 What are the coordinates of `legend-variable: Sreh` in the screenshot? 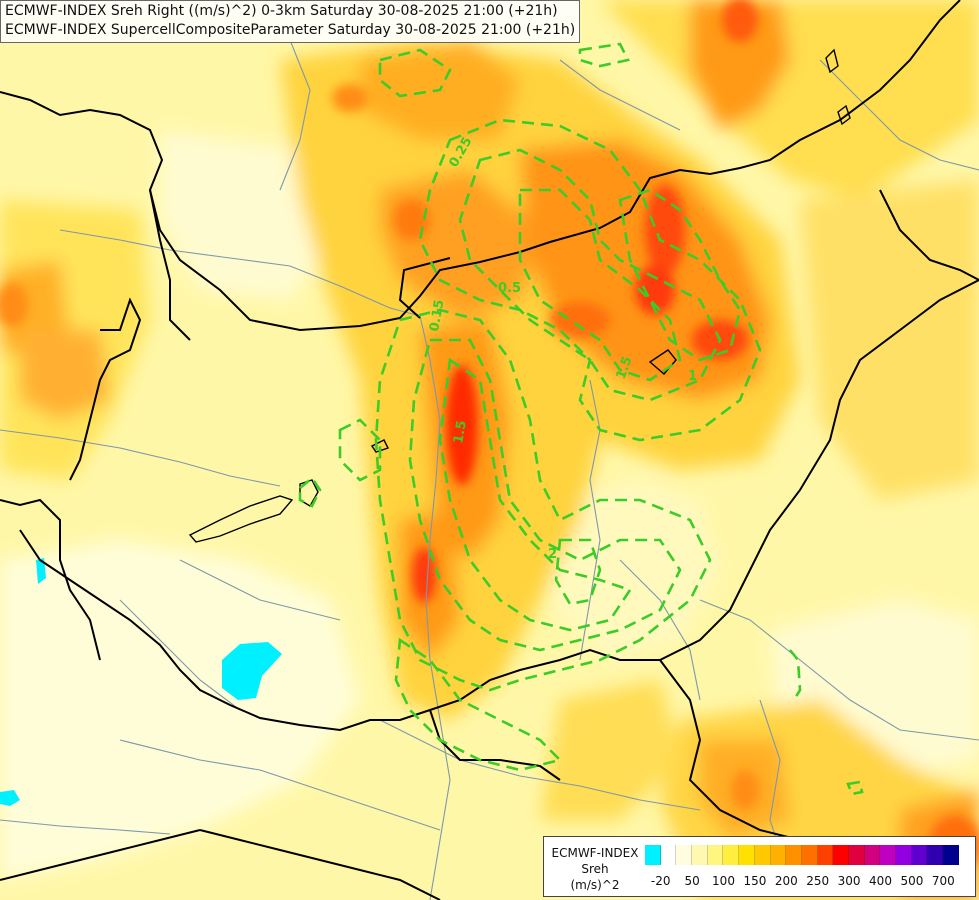 It's located at (595, 869).